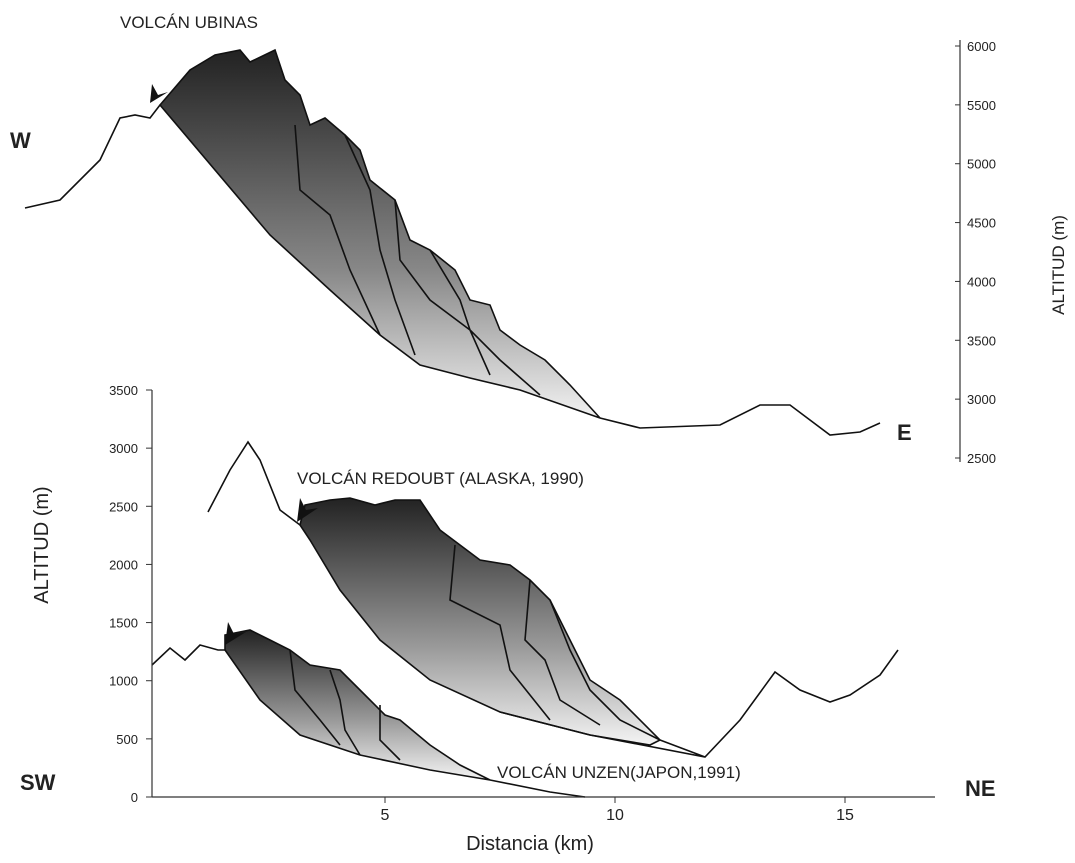 Image resolution: width=1075 pixels, height=863 pixels. What do you see at coordinates (981, 46) in the screenshot?
I see `tick-label: 6000` at bounding box center [981, 46].